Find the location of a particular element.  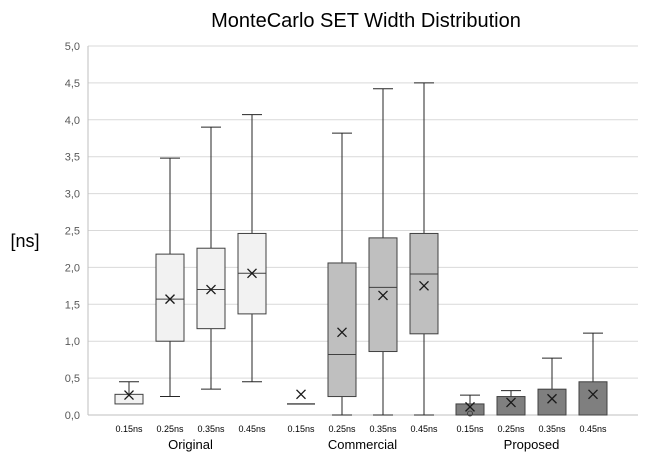

box-original-0.35ns is located at coordinates (211, 258).